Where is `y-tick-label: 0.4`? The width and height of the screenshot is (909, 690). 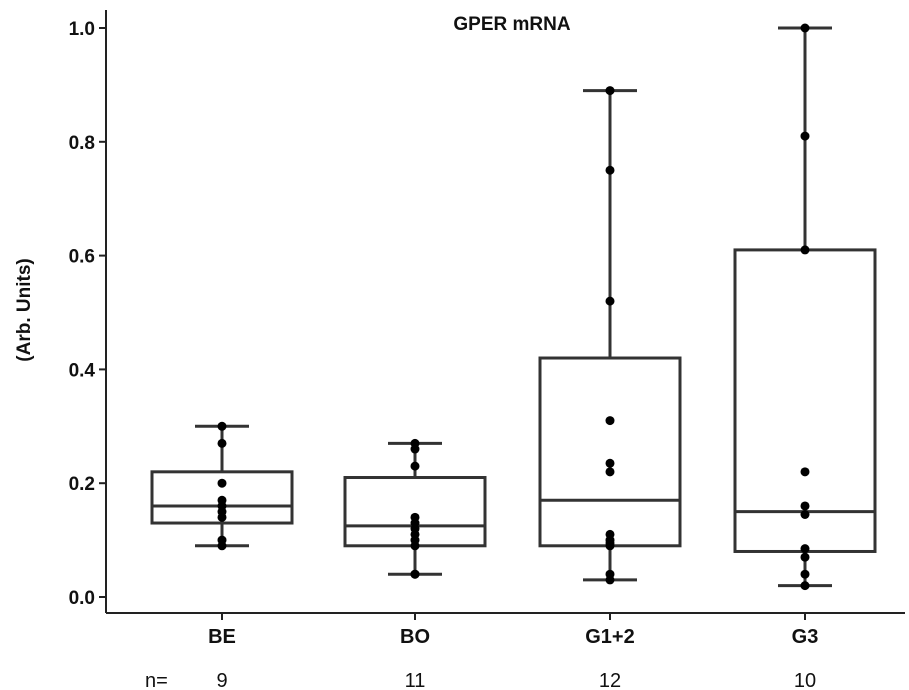 y-tick-label: 0.4 is located at coordinates (82, 370).